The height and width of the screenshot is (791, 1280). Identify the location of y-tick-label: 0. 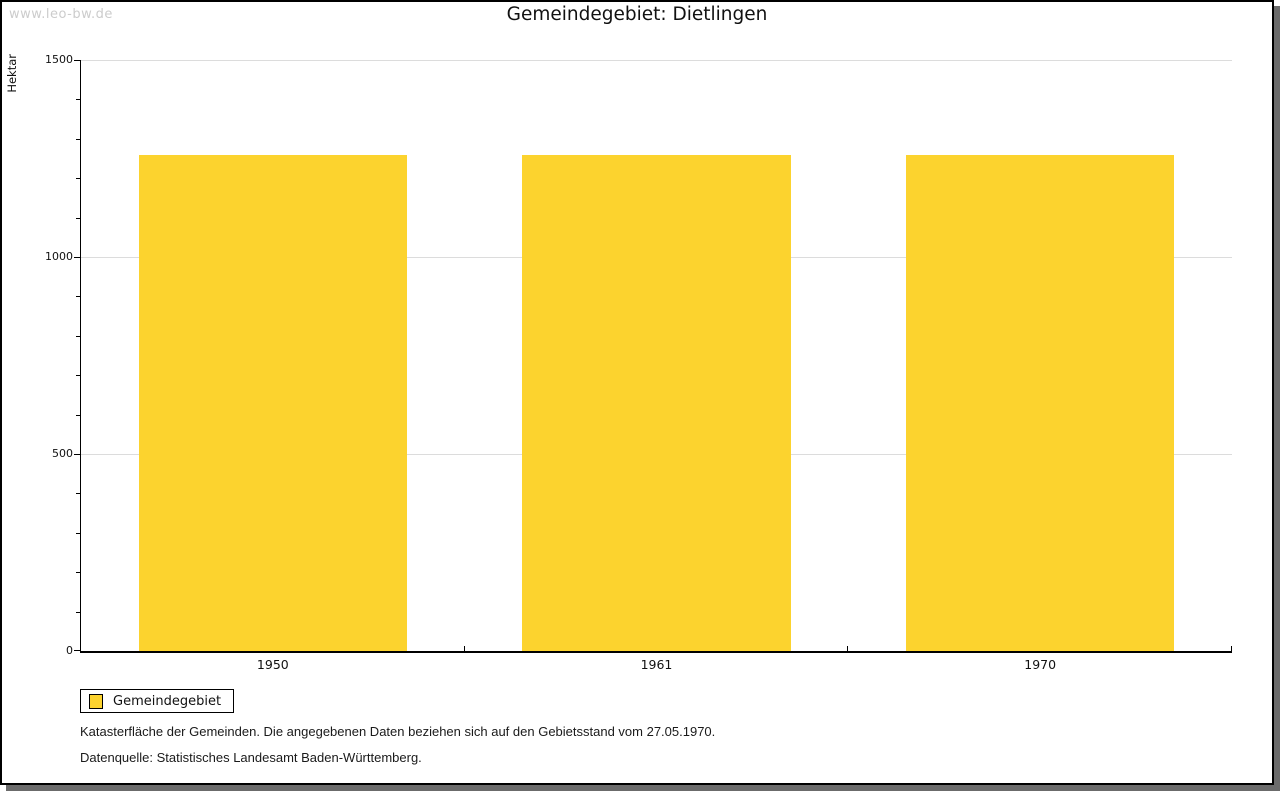
(69, 650).